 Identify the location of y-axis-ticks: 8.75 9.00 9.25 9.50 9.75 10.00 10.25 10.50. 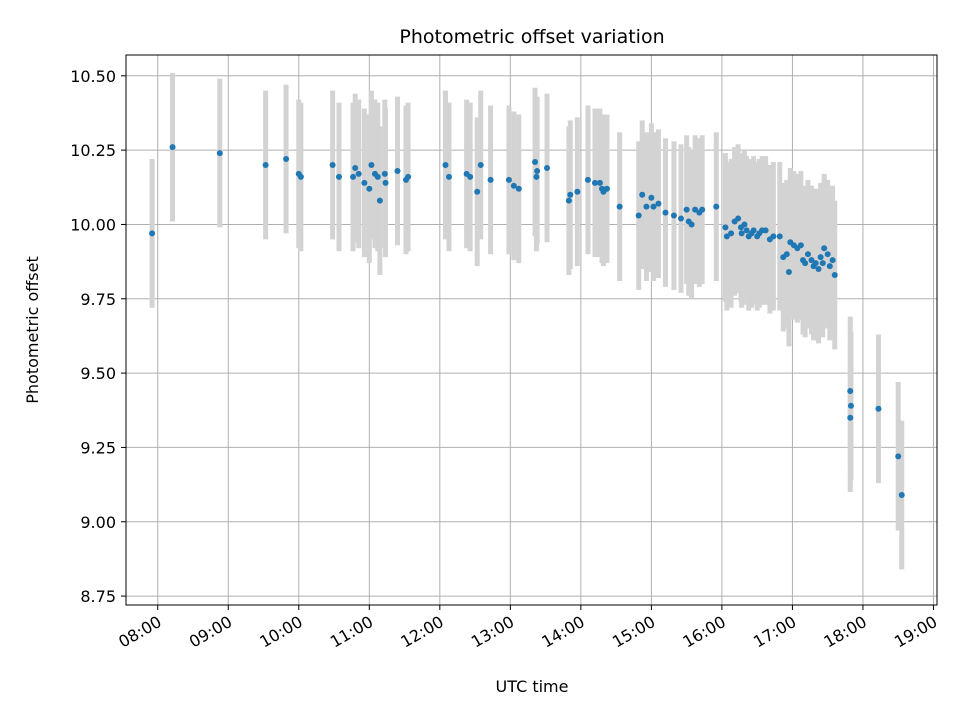
(98, 336).